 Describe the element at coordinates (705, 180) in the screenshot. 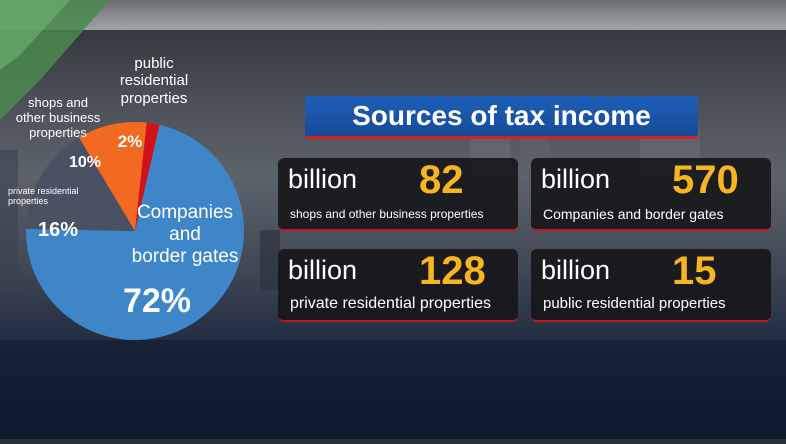

I see `panel-value: 570` at that location.